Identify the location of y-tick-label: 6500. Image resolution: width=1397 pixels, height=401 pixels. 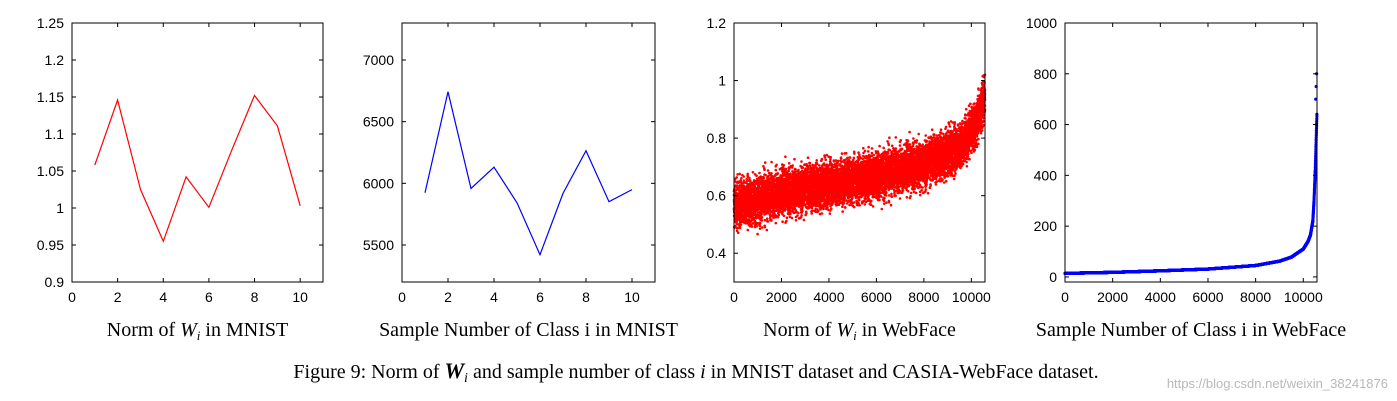
(378, 122).